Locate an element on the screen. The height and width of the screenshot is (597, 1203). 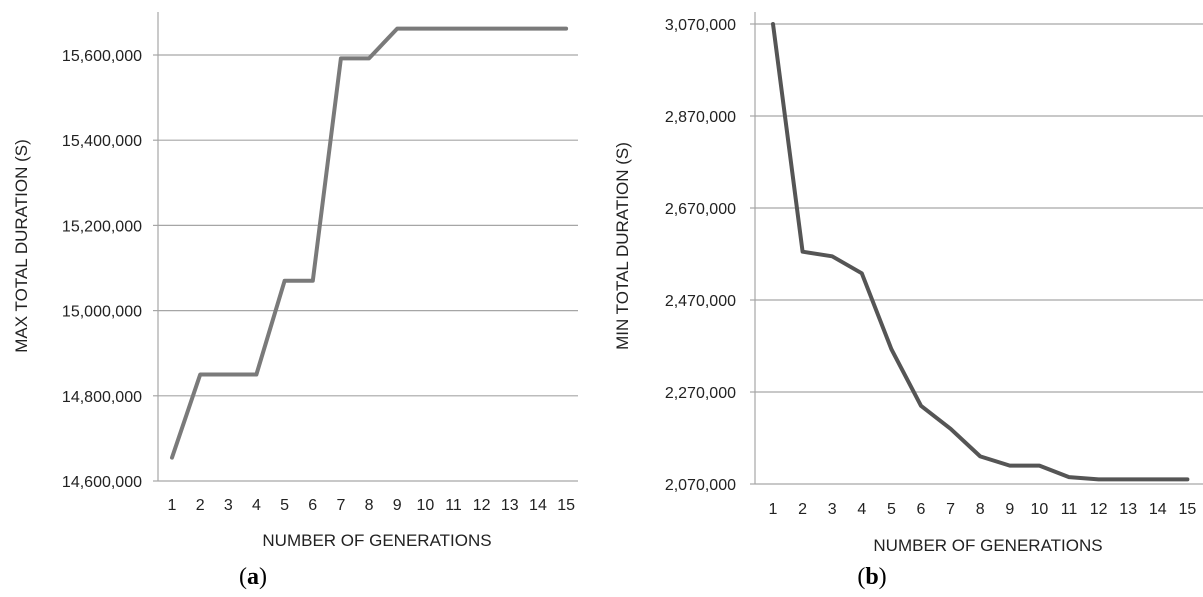
y-axis-title: MIN TOTAL DURATION (S) is located at coordinates (622, 246).